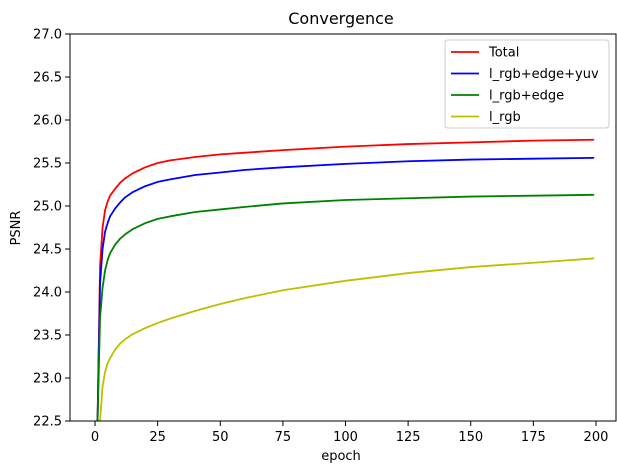  Describe the element at coordinates (526, 96) in the screenshot. I see `legend-label: l_rgb+edge` at that location.